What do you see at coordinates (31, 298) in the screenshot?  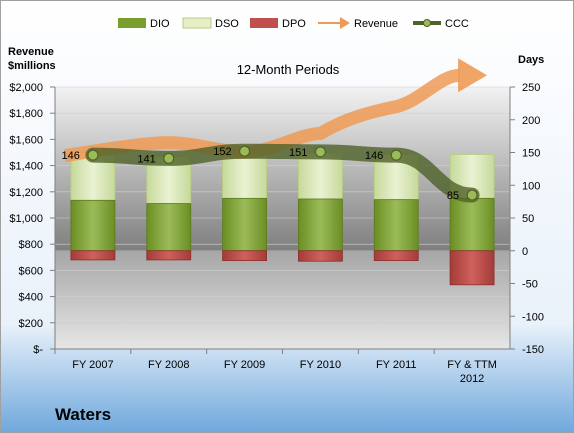 I see `left-tick-label: $400` at bounding box center [31, 298].